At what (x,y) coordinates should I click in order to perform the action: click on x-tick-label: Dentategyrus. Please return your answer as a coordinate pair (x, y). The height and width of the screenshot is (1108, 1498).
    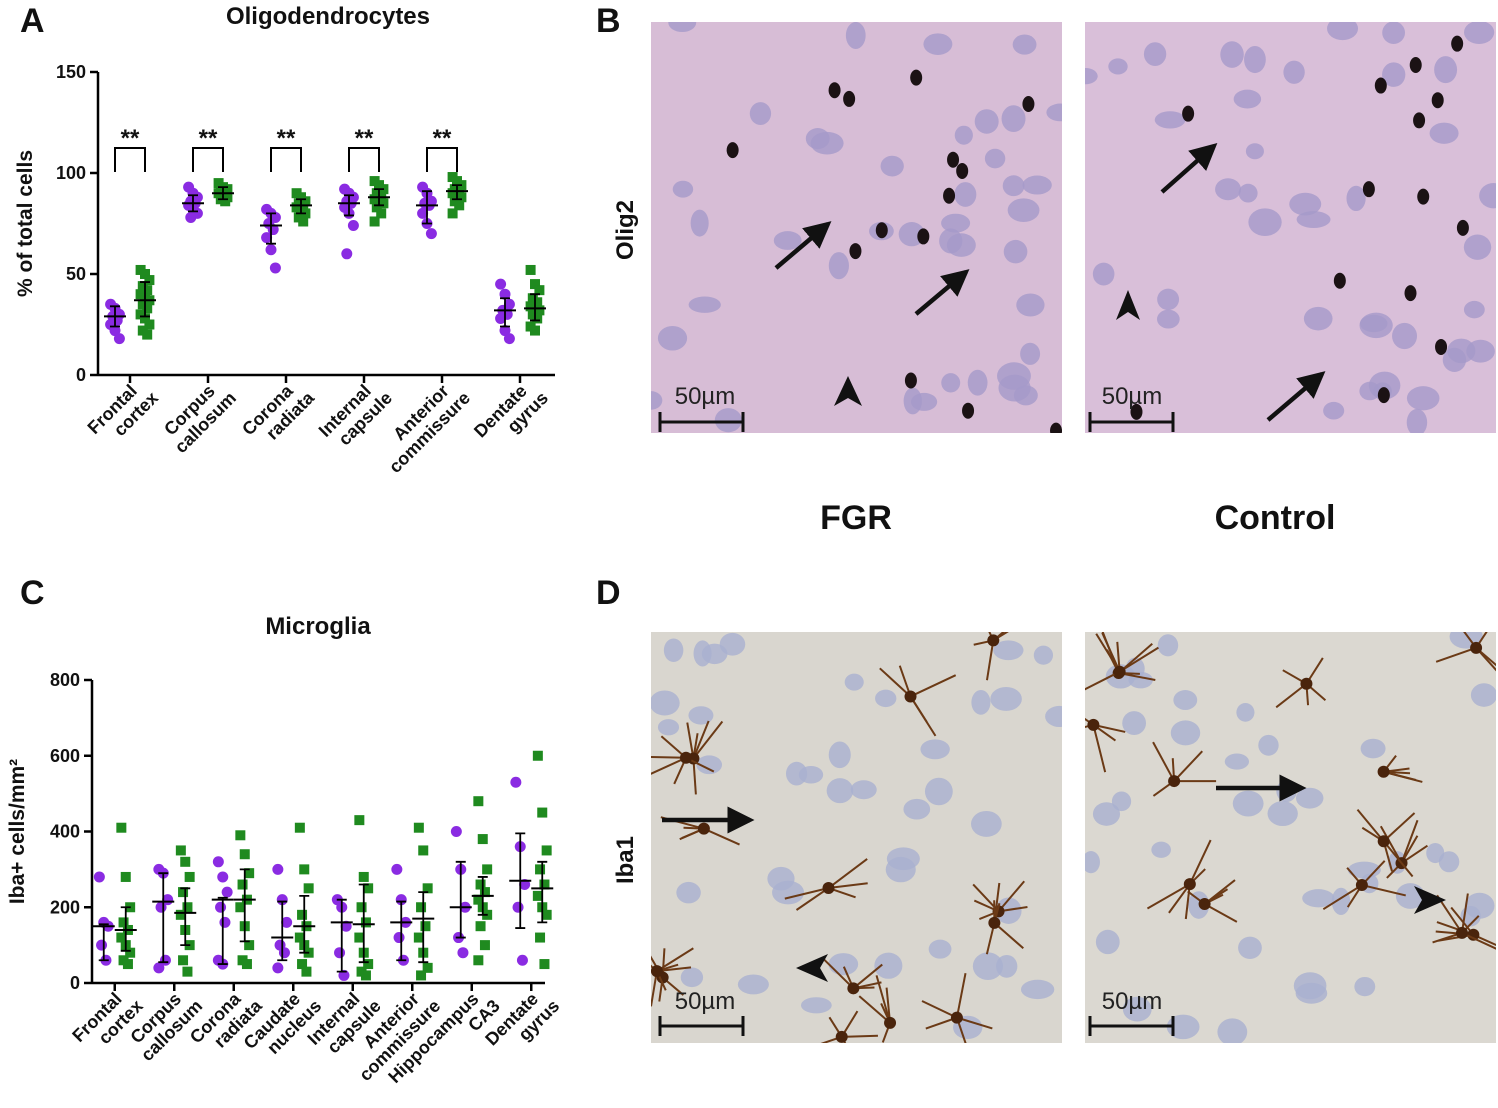
    Looking at the image, I should click on (511, 415).